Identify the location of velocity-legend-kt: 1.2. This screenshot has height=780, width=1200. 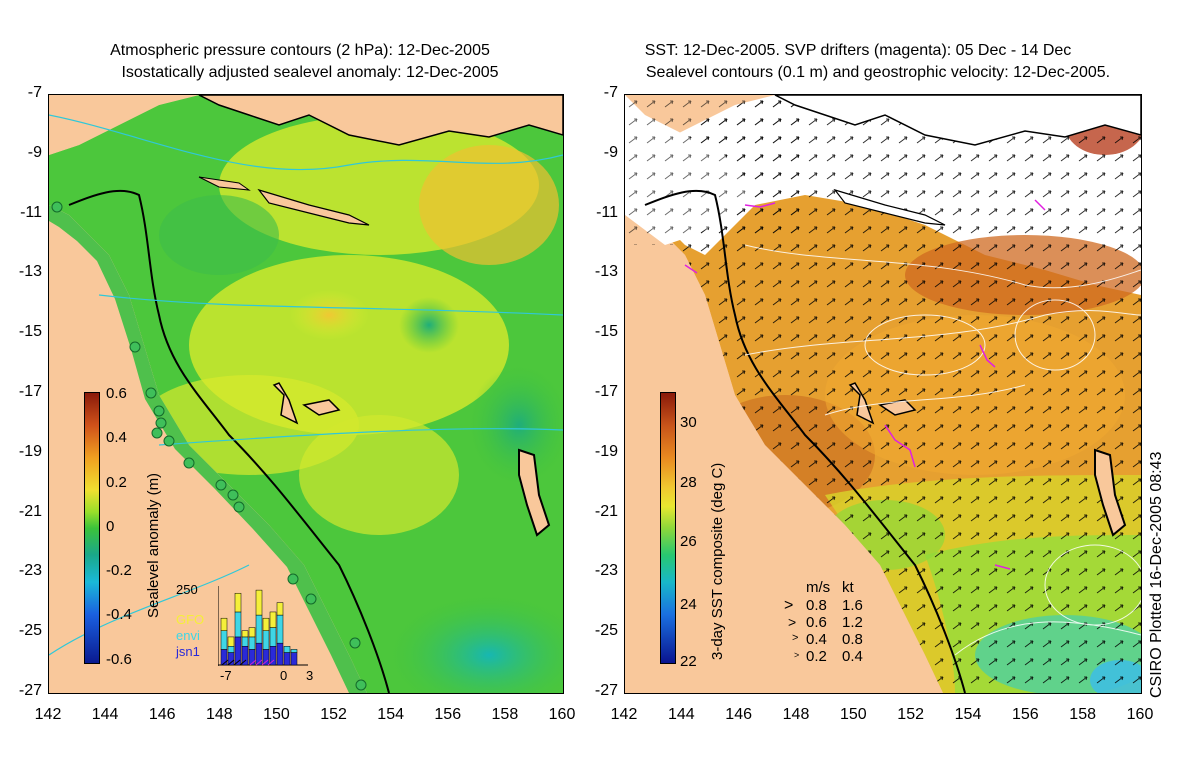
(852, 622).